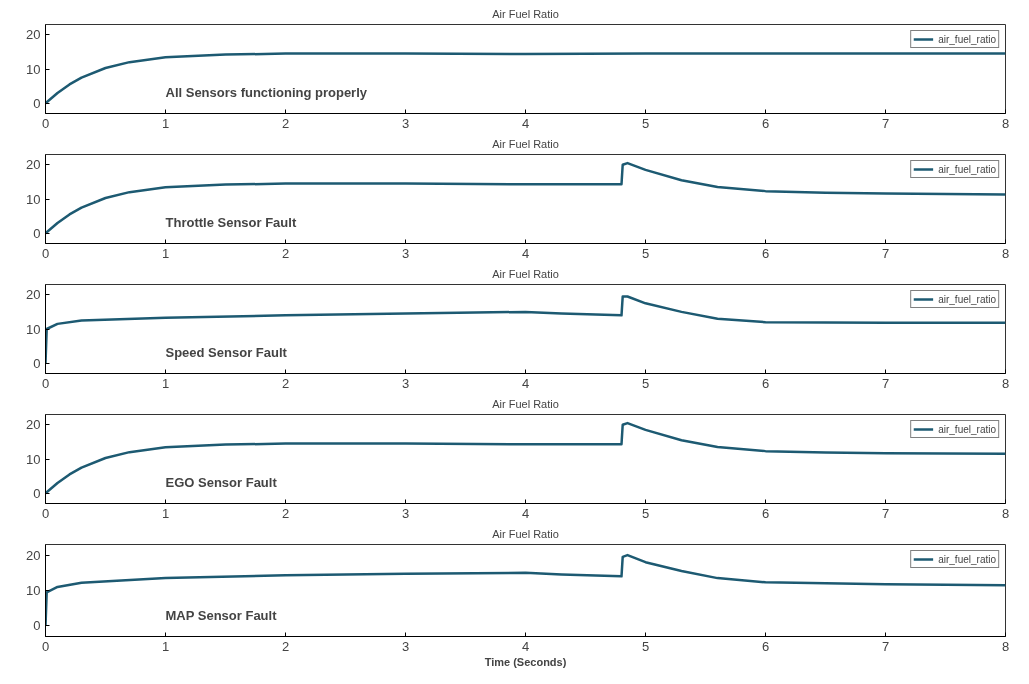 The image size is (1029, 684). Describe the element at coordinates (231, 222) in the screenshot. I see `annotation: Throttle Sensor Fault` at that location.